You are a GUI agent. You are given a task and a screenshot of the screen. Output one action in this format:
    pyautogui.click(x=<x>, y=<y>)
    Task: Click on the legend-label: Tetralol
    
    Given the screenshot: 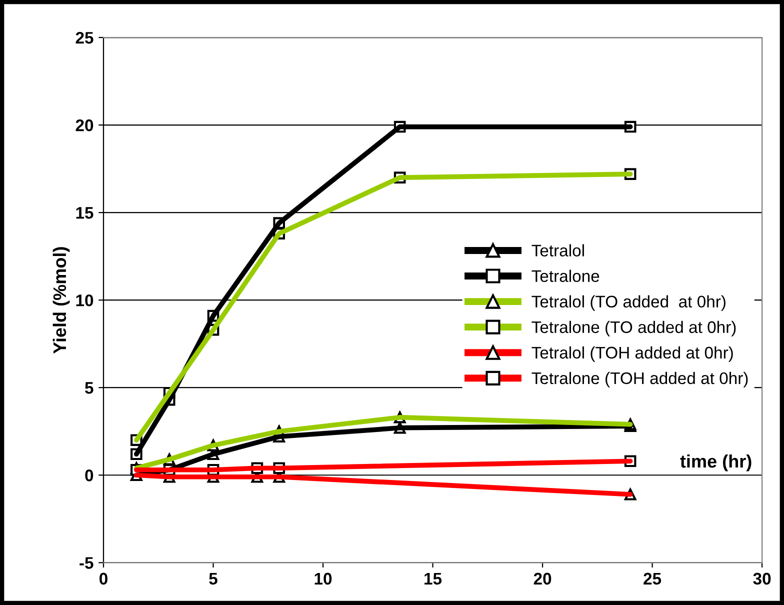 What is the action you would take?
    pyautogui.click(x=558, y=250)
    